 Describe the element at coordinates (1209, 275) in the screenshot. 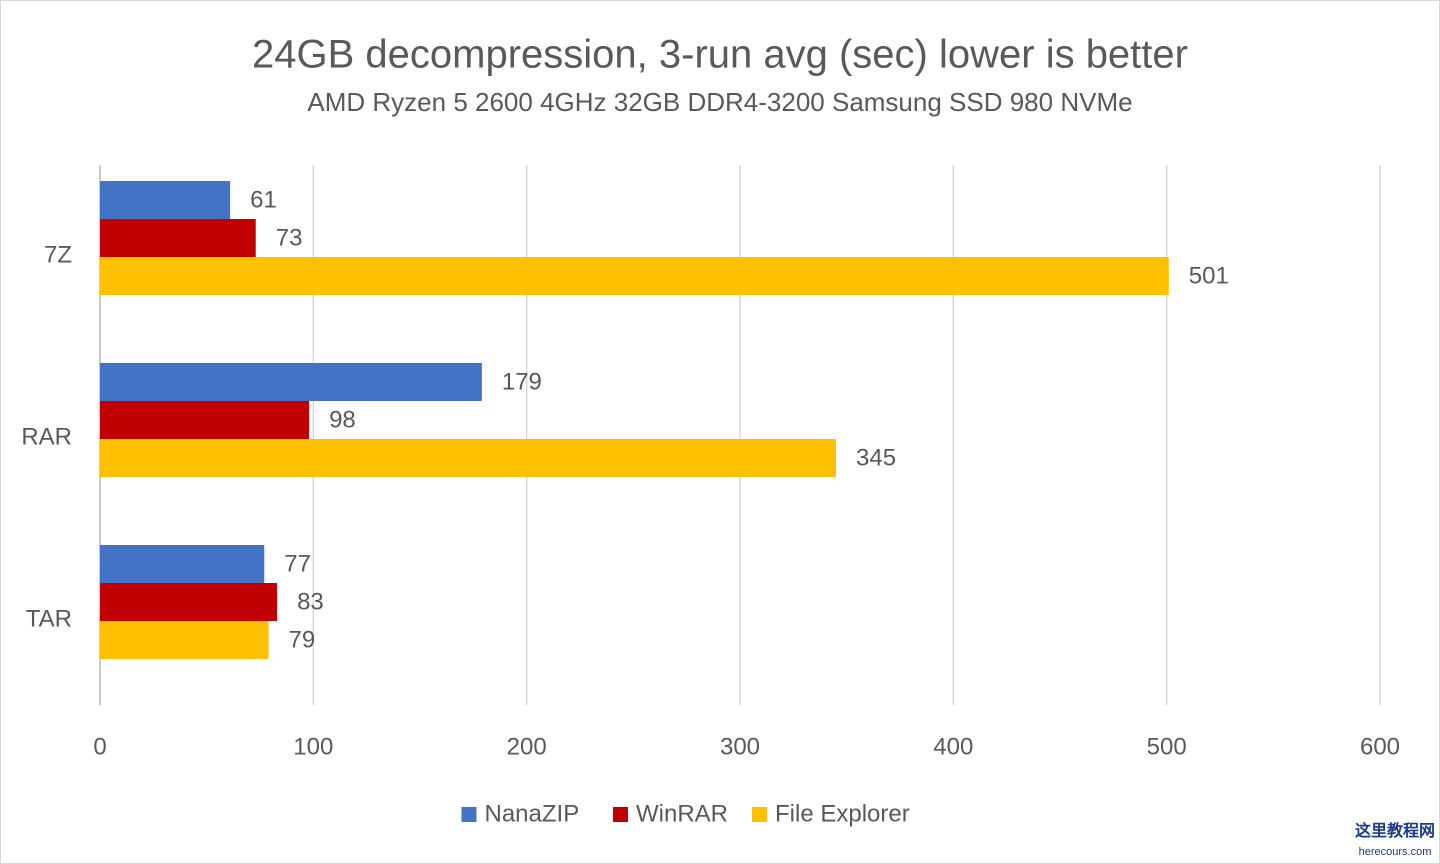

I see `data-label: 501` at that location.